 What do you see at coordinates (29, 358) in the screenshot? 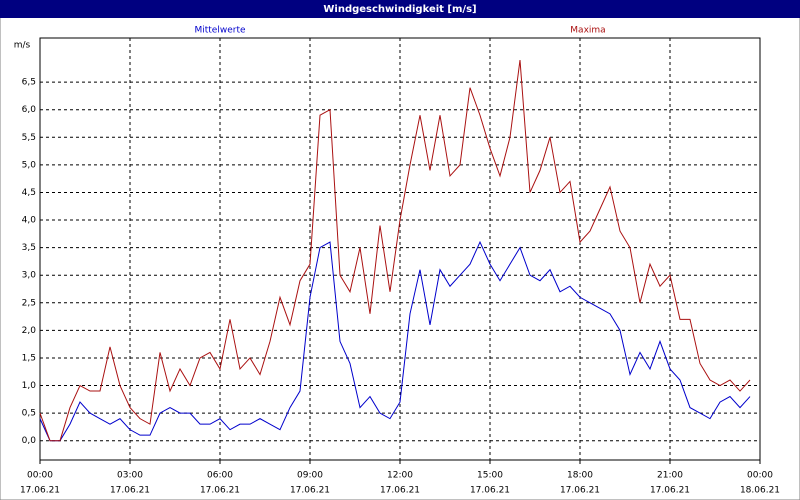
I see `y-tick-label: 1,5` at bounding box center [29, 358].